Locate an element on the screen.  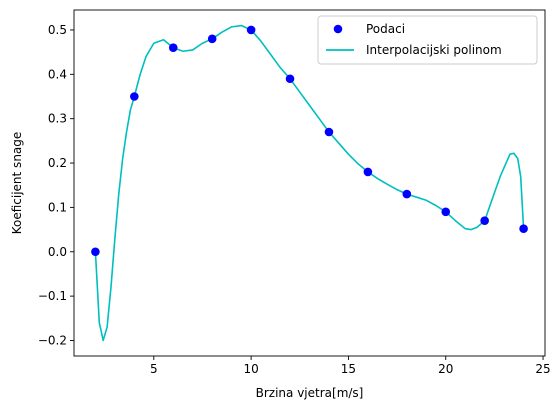
y-tick-label: −0.1 is located at coordinates (52, 296).